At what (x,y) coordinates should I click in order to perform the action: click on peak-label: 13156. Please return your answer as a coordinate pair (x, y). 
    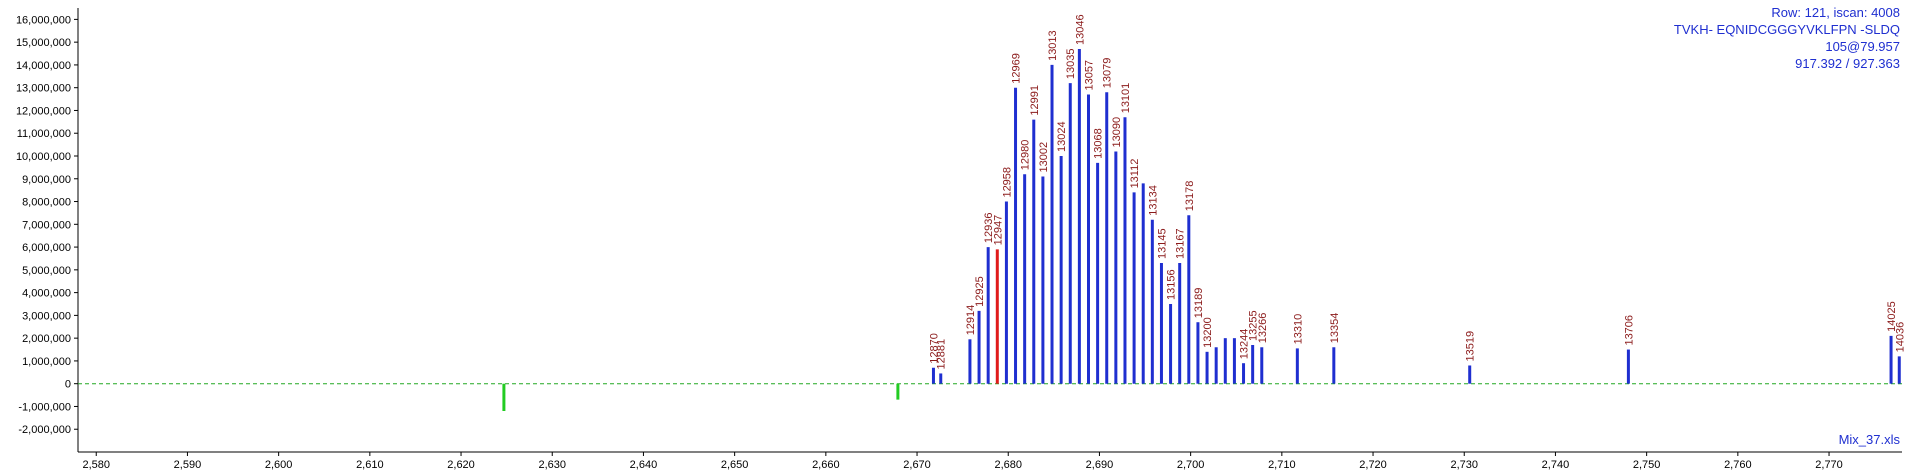
    Looking at the image, I should click on (1172, 284).